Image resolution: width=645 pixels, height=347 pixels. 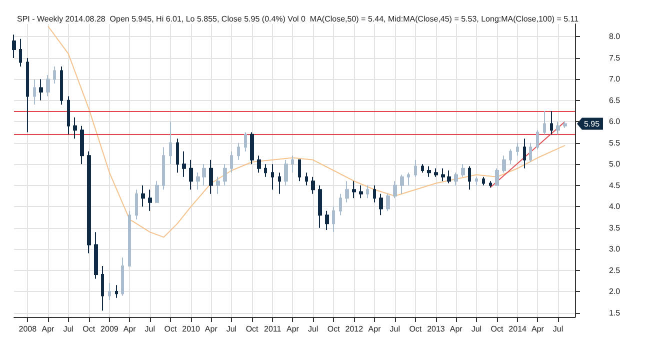 I want to click on y-tick-label: 8.0, so click(x=615, y=37).